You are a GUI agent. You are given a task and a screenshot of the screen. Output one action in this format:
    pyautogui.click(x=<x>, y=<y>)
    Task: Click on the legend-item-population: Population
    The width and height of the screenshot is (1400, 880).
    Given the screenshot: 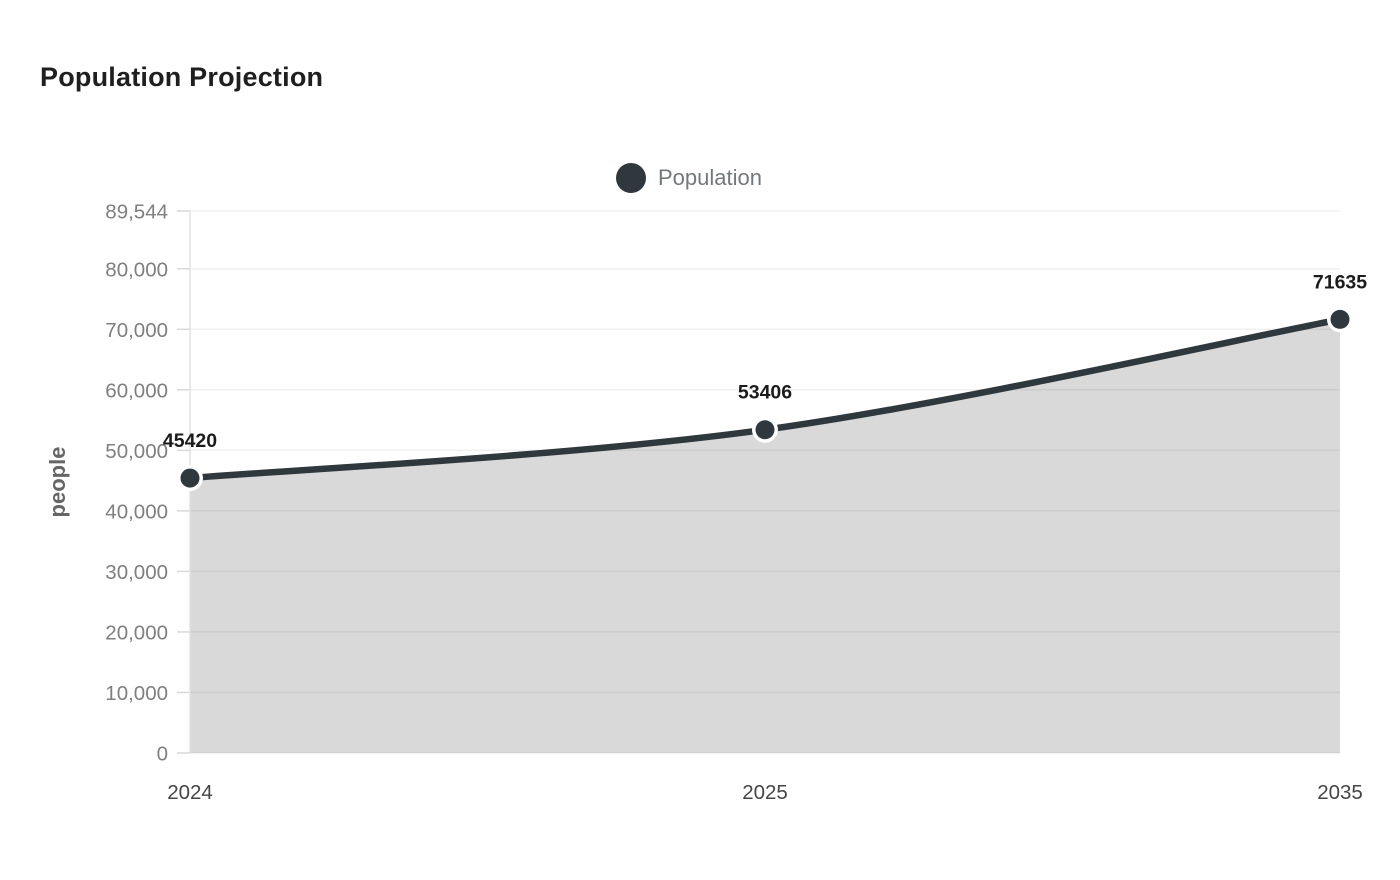 What is the action you would take?
    pyautogui.click(x=689, y=178)
    